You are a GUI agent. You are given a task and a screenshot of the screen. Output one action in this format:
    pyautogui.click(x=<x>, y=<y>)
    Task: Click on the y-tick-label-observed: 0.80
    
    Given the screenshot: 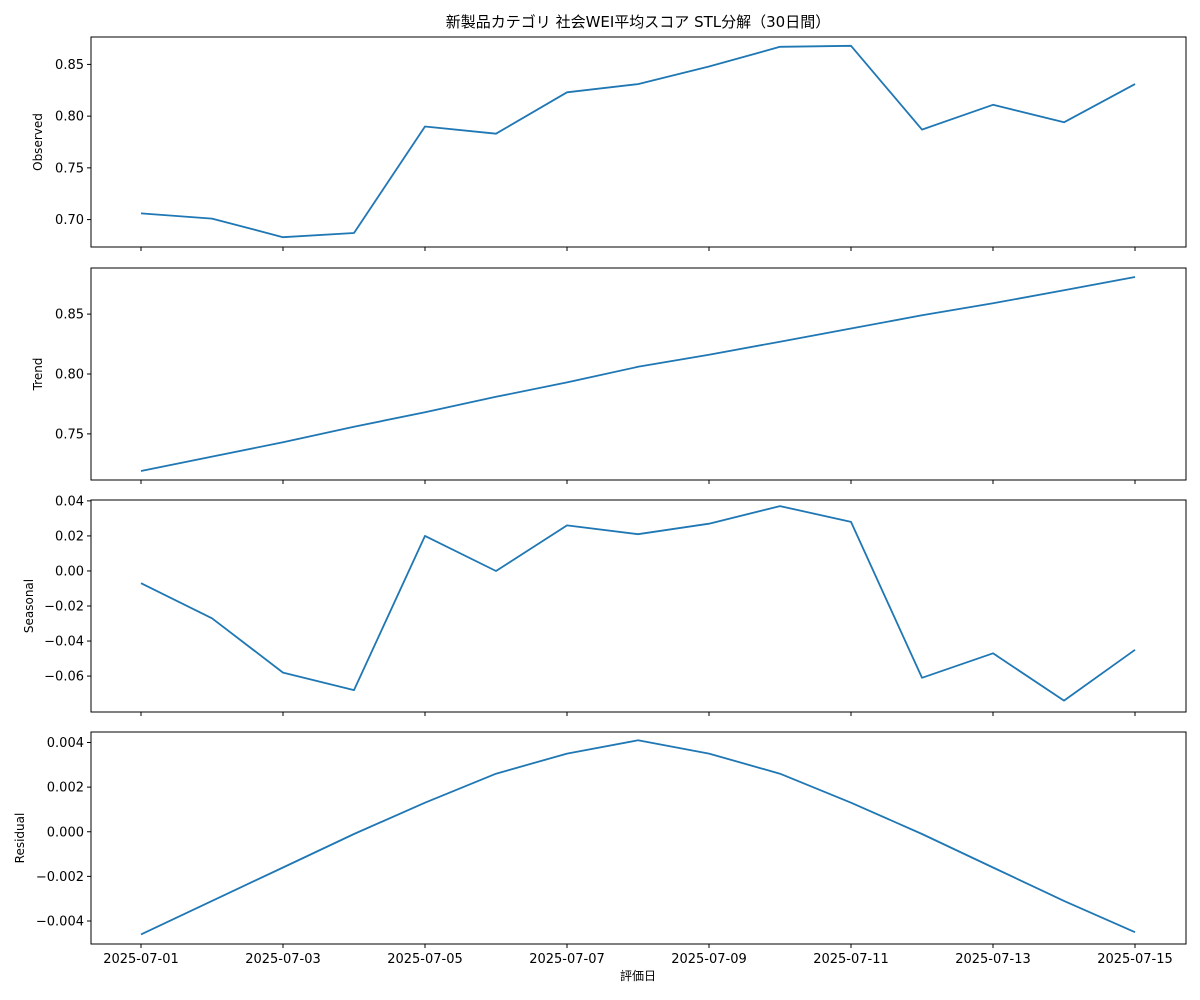 What is the action you would take?
    pyautogui.click(x=69, y=117)
    